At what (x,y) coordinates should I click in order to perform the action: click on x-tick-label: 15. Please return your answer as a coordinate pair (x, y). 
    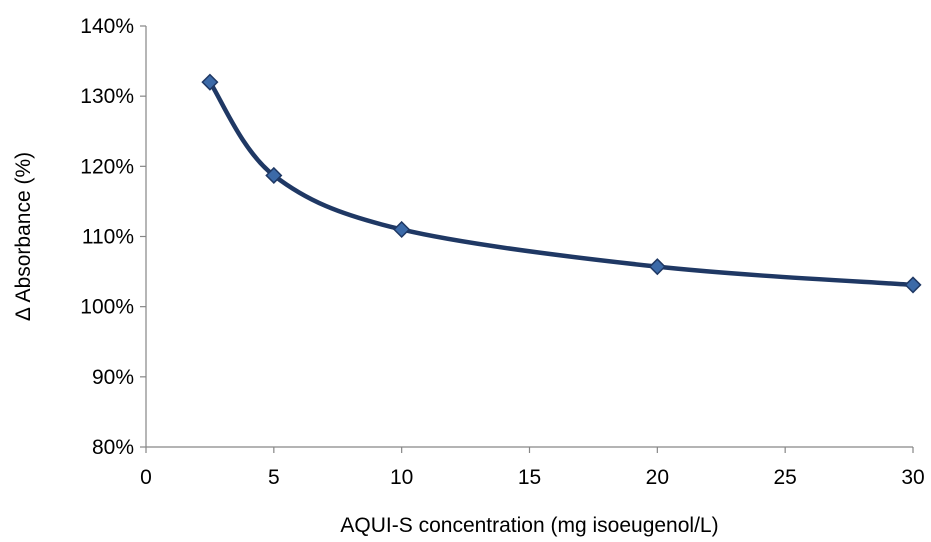
    Looking at the image, I should click on (529, 477).